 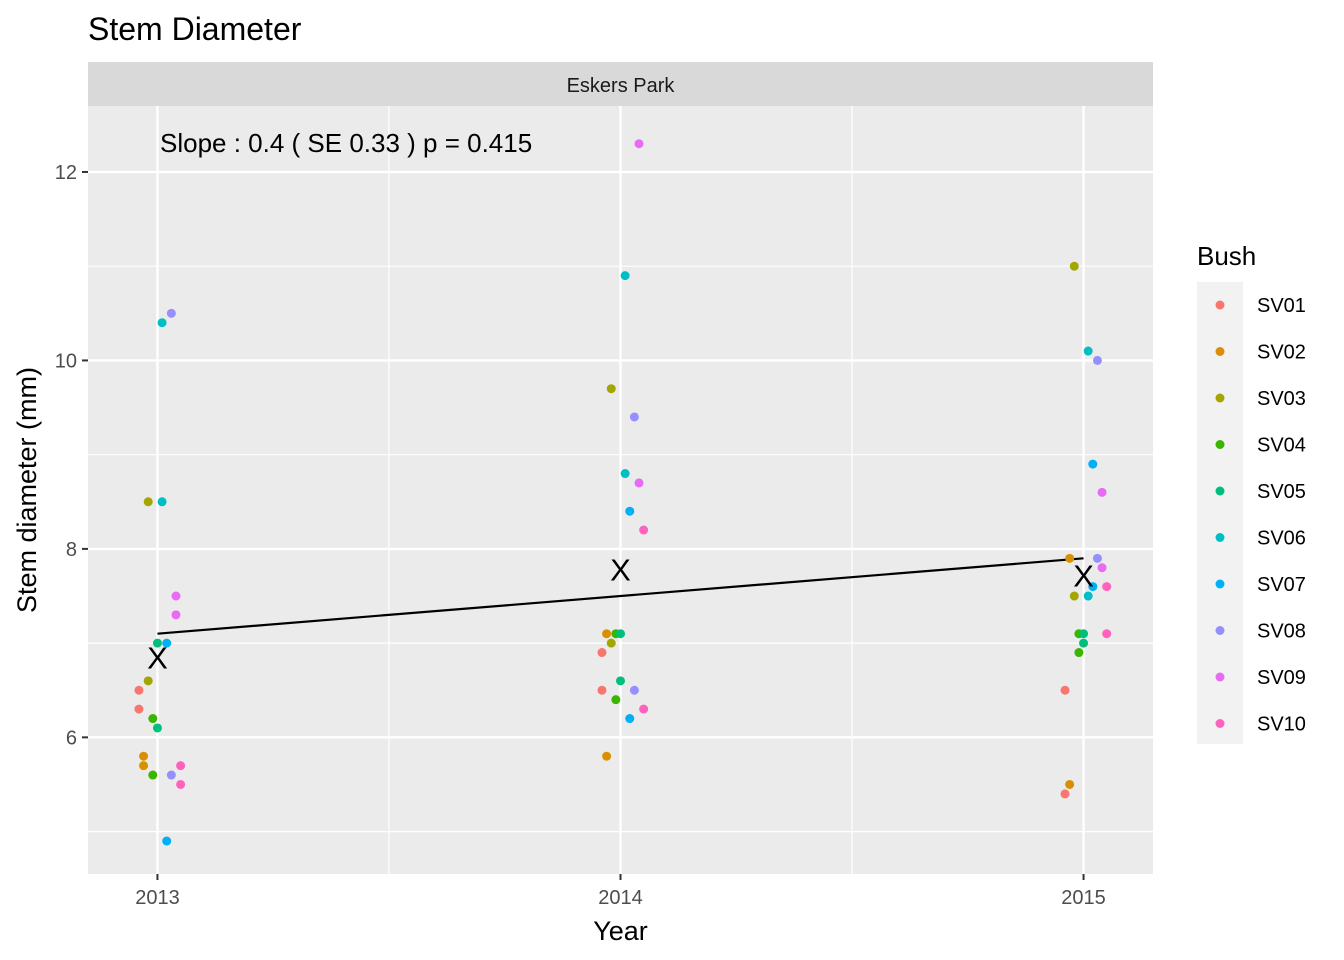 I want to click on x-axis: 2013 2014 2015, so click(x=620, y=891).